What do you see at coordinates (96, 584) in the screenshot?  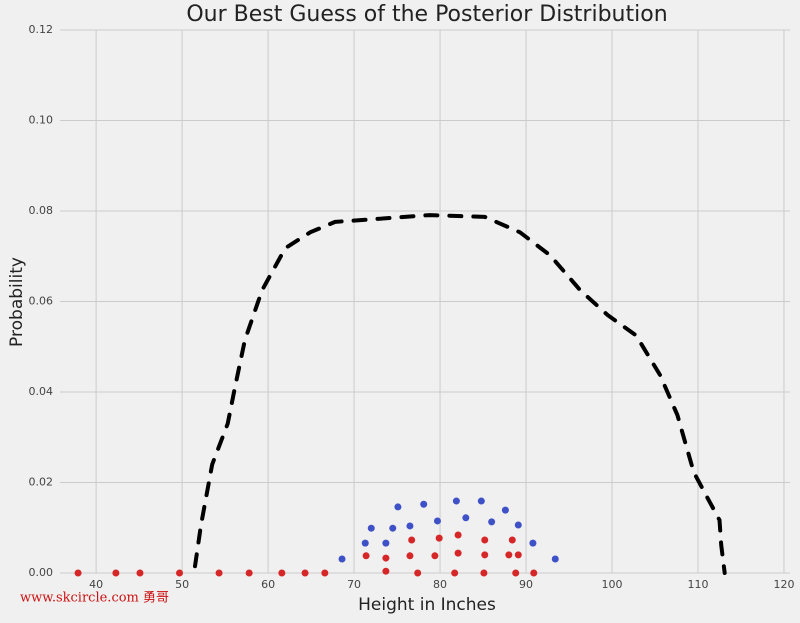 I see `x-tick-label: 40` at bounding box center [96, 584].